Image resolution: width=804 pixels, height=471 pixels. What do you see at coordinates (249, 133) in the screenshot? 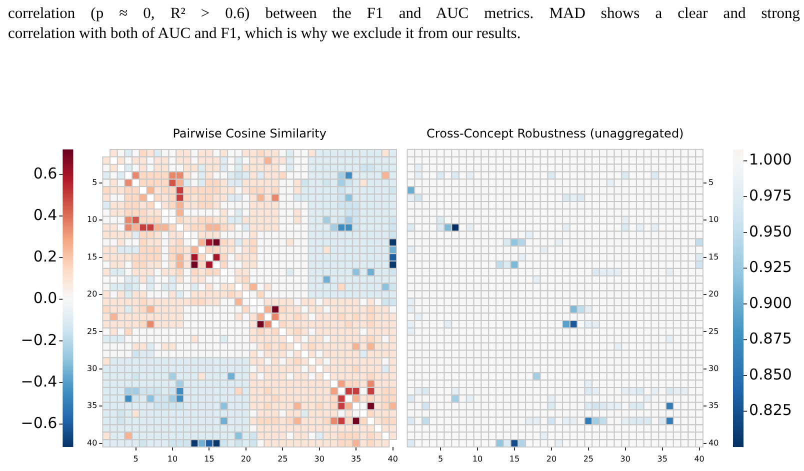
I see `chart-title: Pairwise Cosine Similarity` at bounding box center [249, 133].